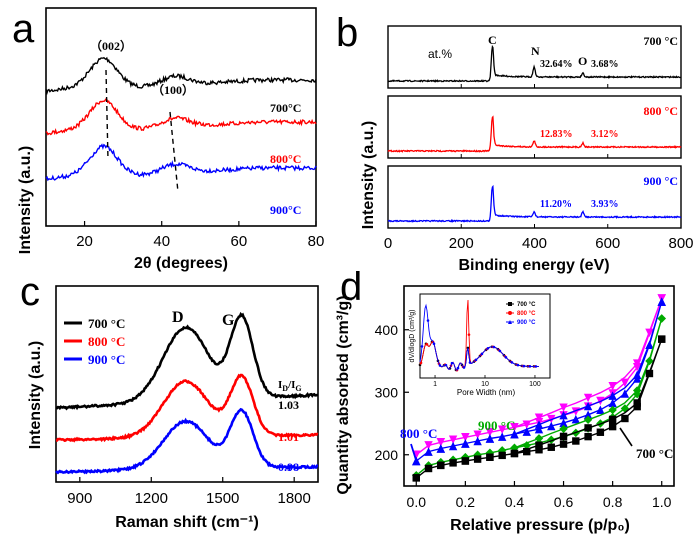 This screenshot has width=693, height=558. What do you see at coordinates (368, 175) in the screenshot?
I see `panel-b-ylabel: Intensity (a.u.)` at bounding box center [368, 175].